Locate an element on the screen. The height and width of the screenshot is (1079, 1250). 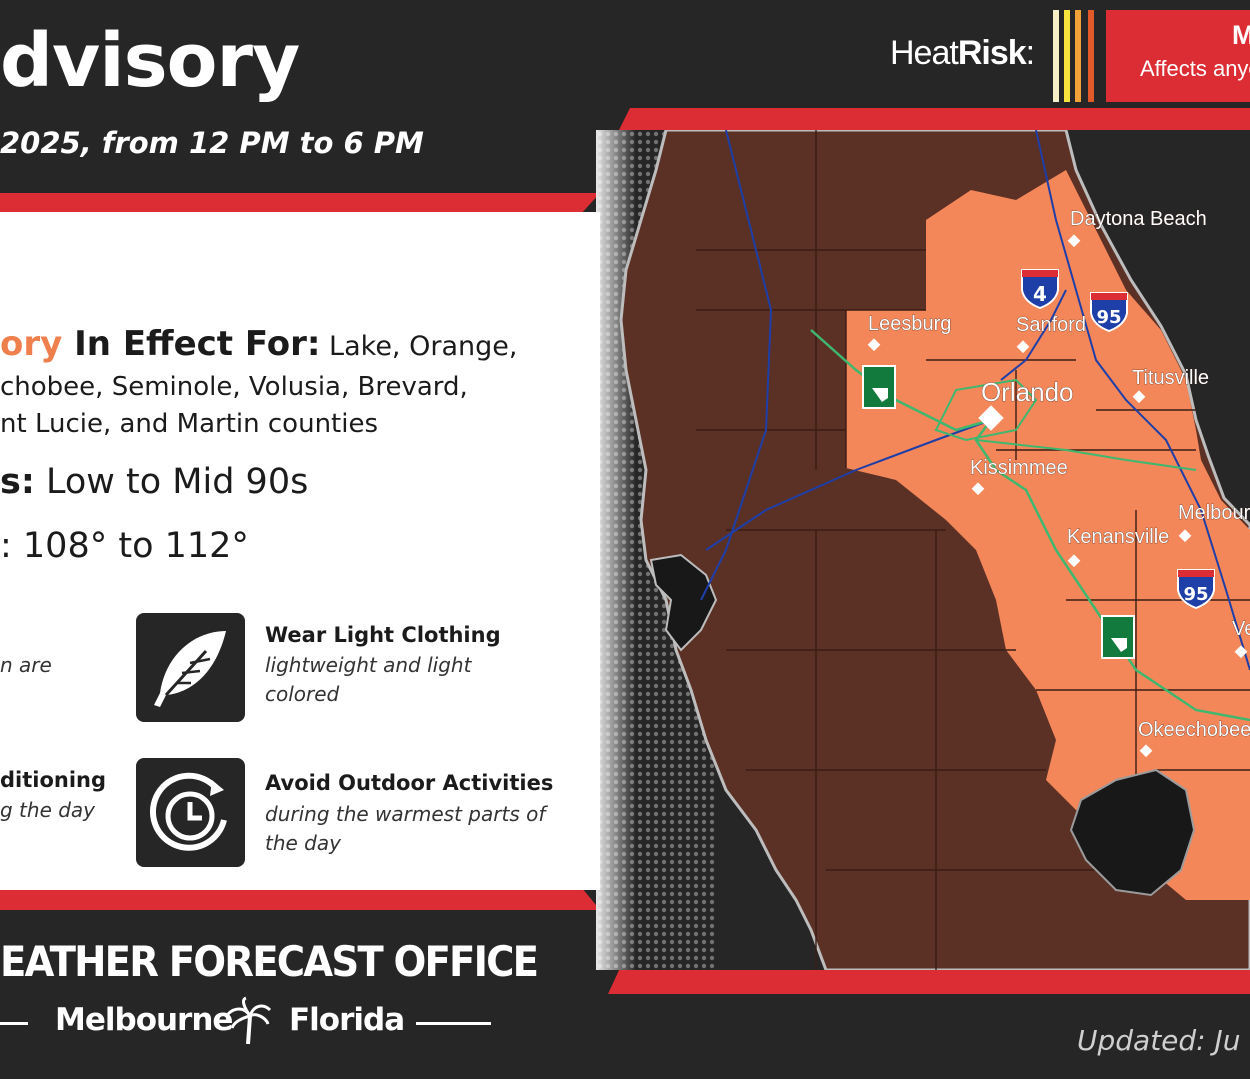
divider-left is located at coordinates (14, 1023).